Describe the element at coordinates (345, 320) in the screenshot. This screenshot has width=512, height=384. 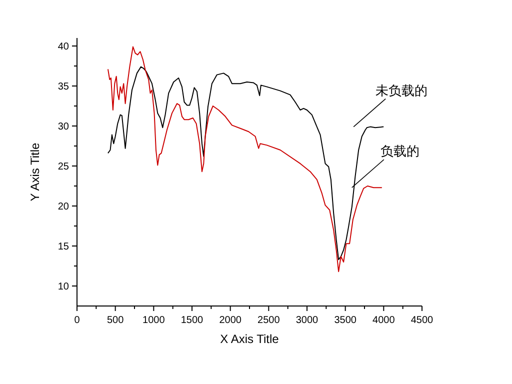
I see `x-tick-label: 3500` at that location.